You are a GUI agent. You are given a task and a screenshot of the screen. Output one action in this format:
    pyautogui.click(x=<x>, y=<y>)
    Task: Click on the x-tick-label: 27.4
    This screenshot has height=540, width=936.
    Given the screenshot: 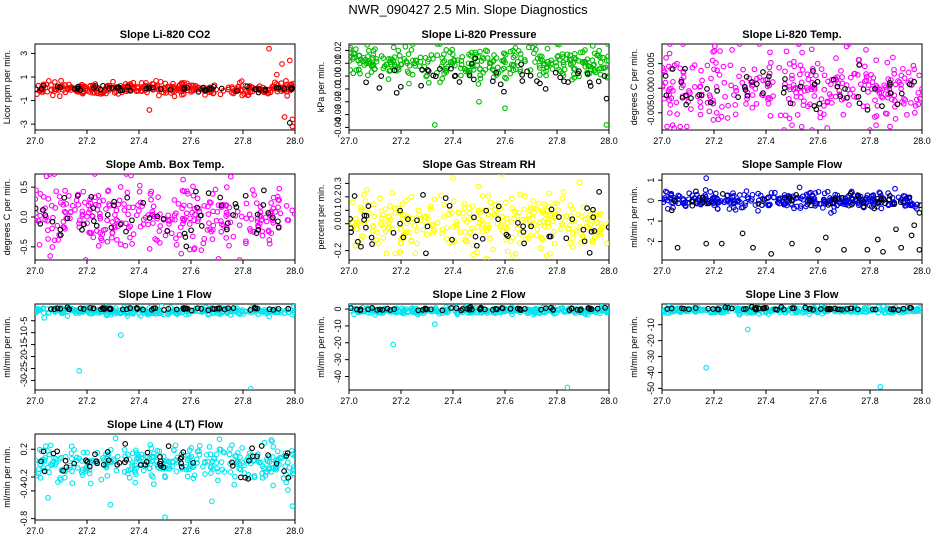 What is the action you would take?
    pyautogui.click(x=453, y=271)
    